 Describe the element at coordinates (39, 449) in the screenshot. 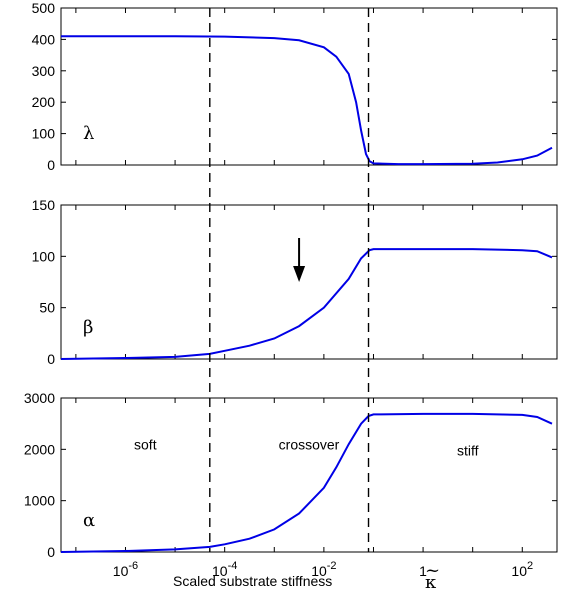

I see `y-tick-label: 2000` at that location.